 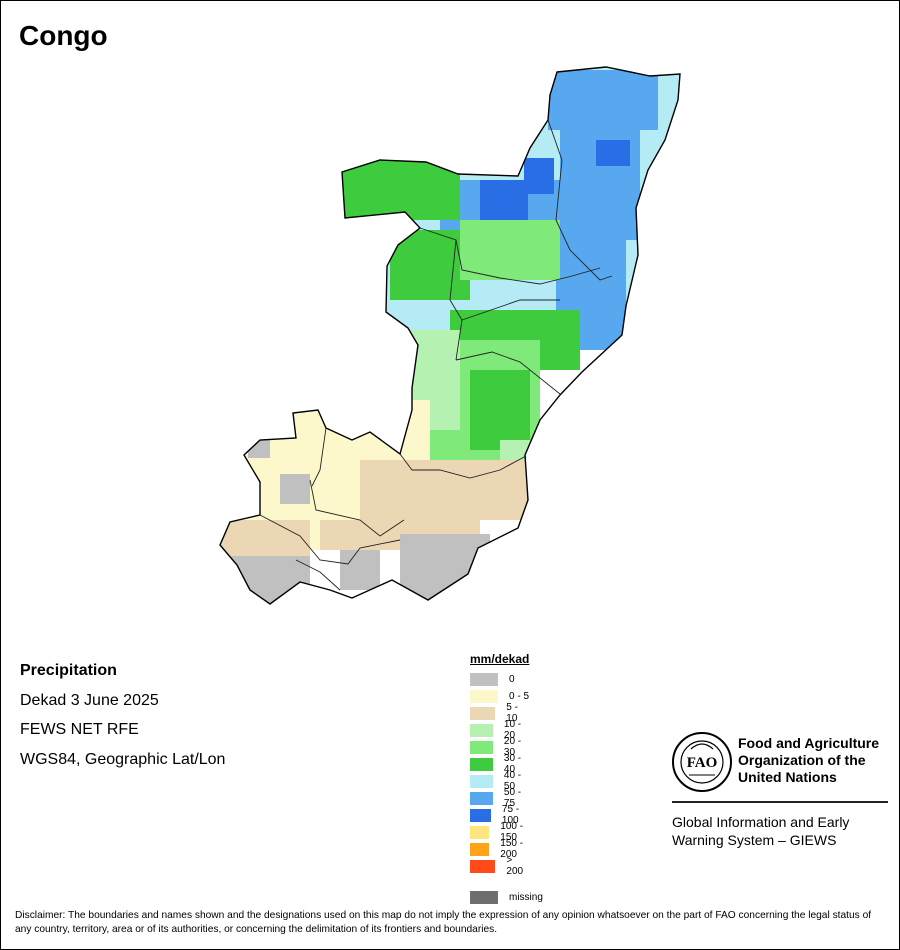 What do you see at coordinates (512, 798) in the screenshot?
I see `legend-label: 50 - 75` at bounding box center [512, 798].